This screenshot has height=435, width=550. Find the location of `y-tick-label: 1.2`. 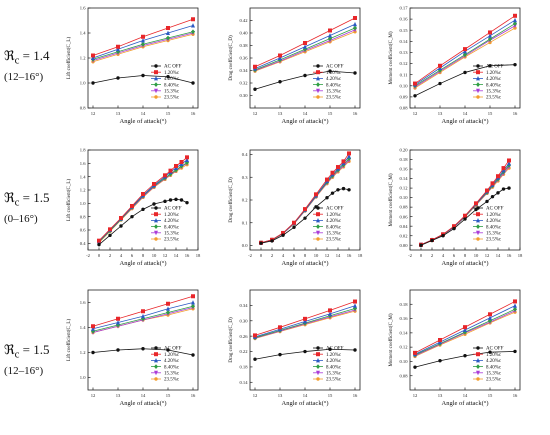

y-tick-label: 1.2 is located at coordinates (83, 190).